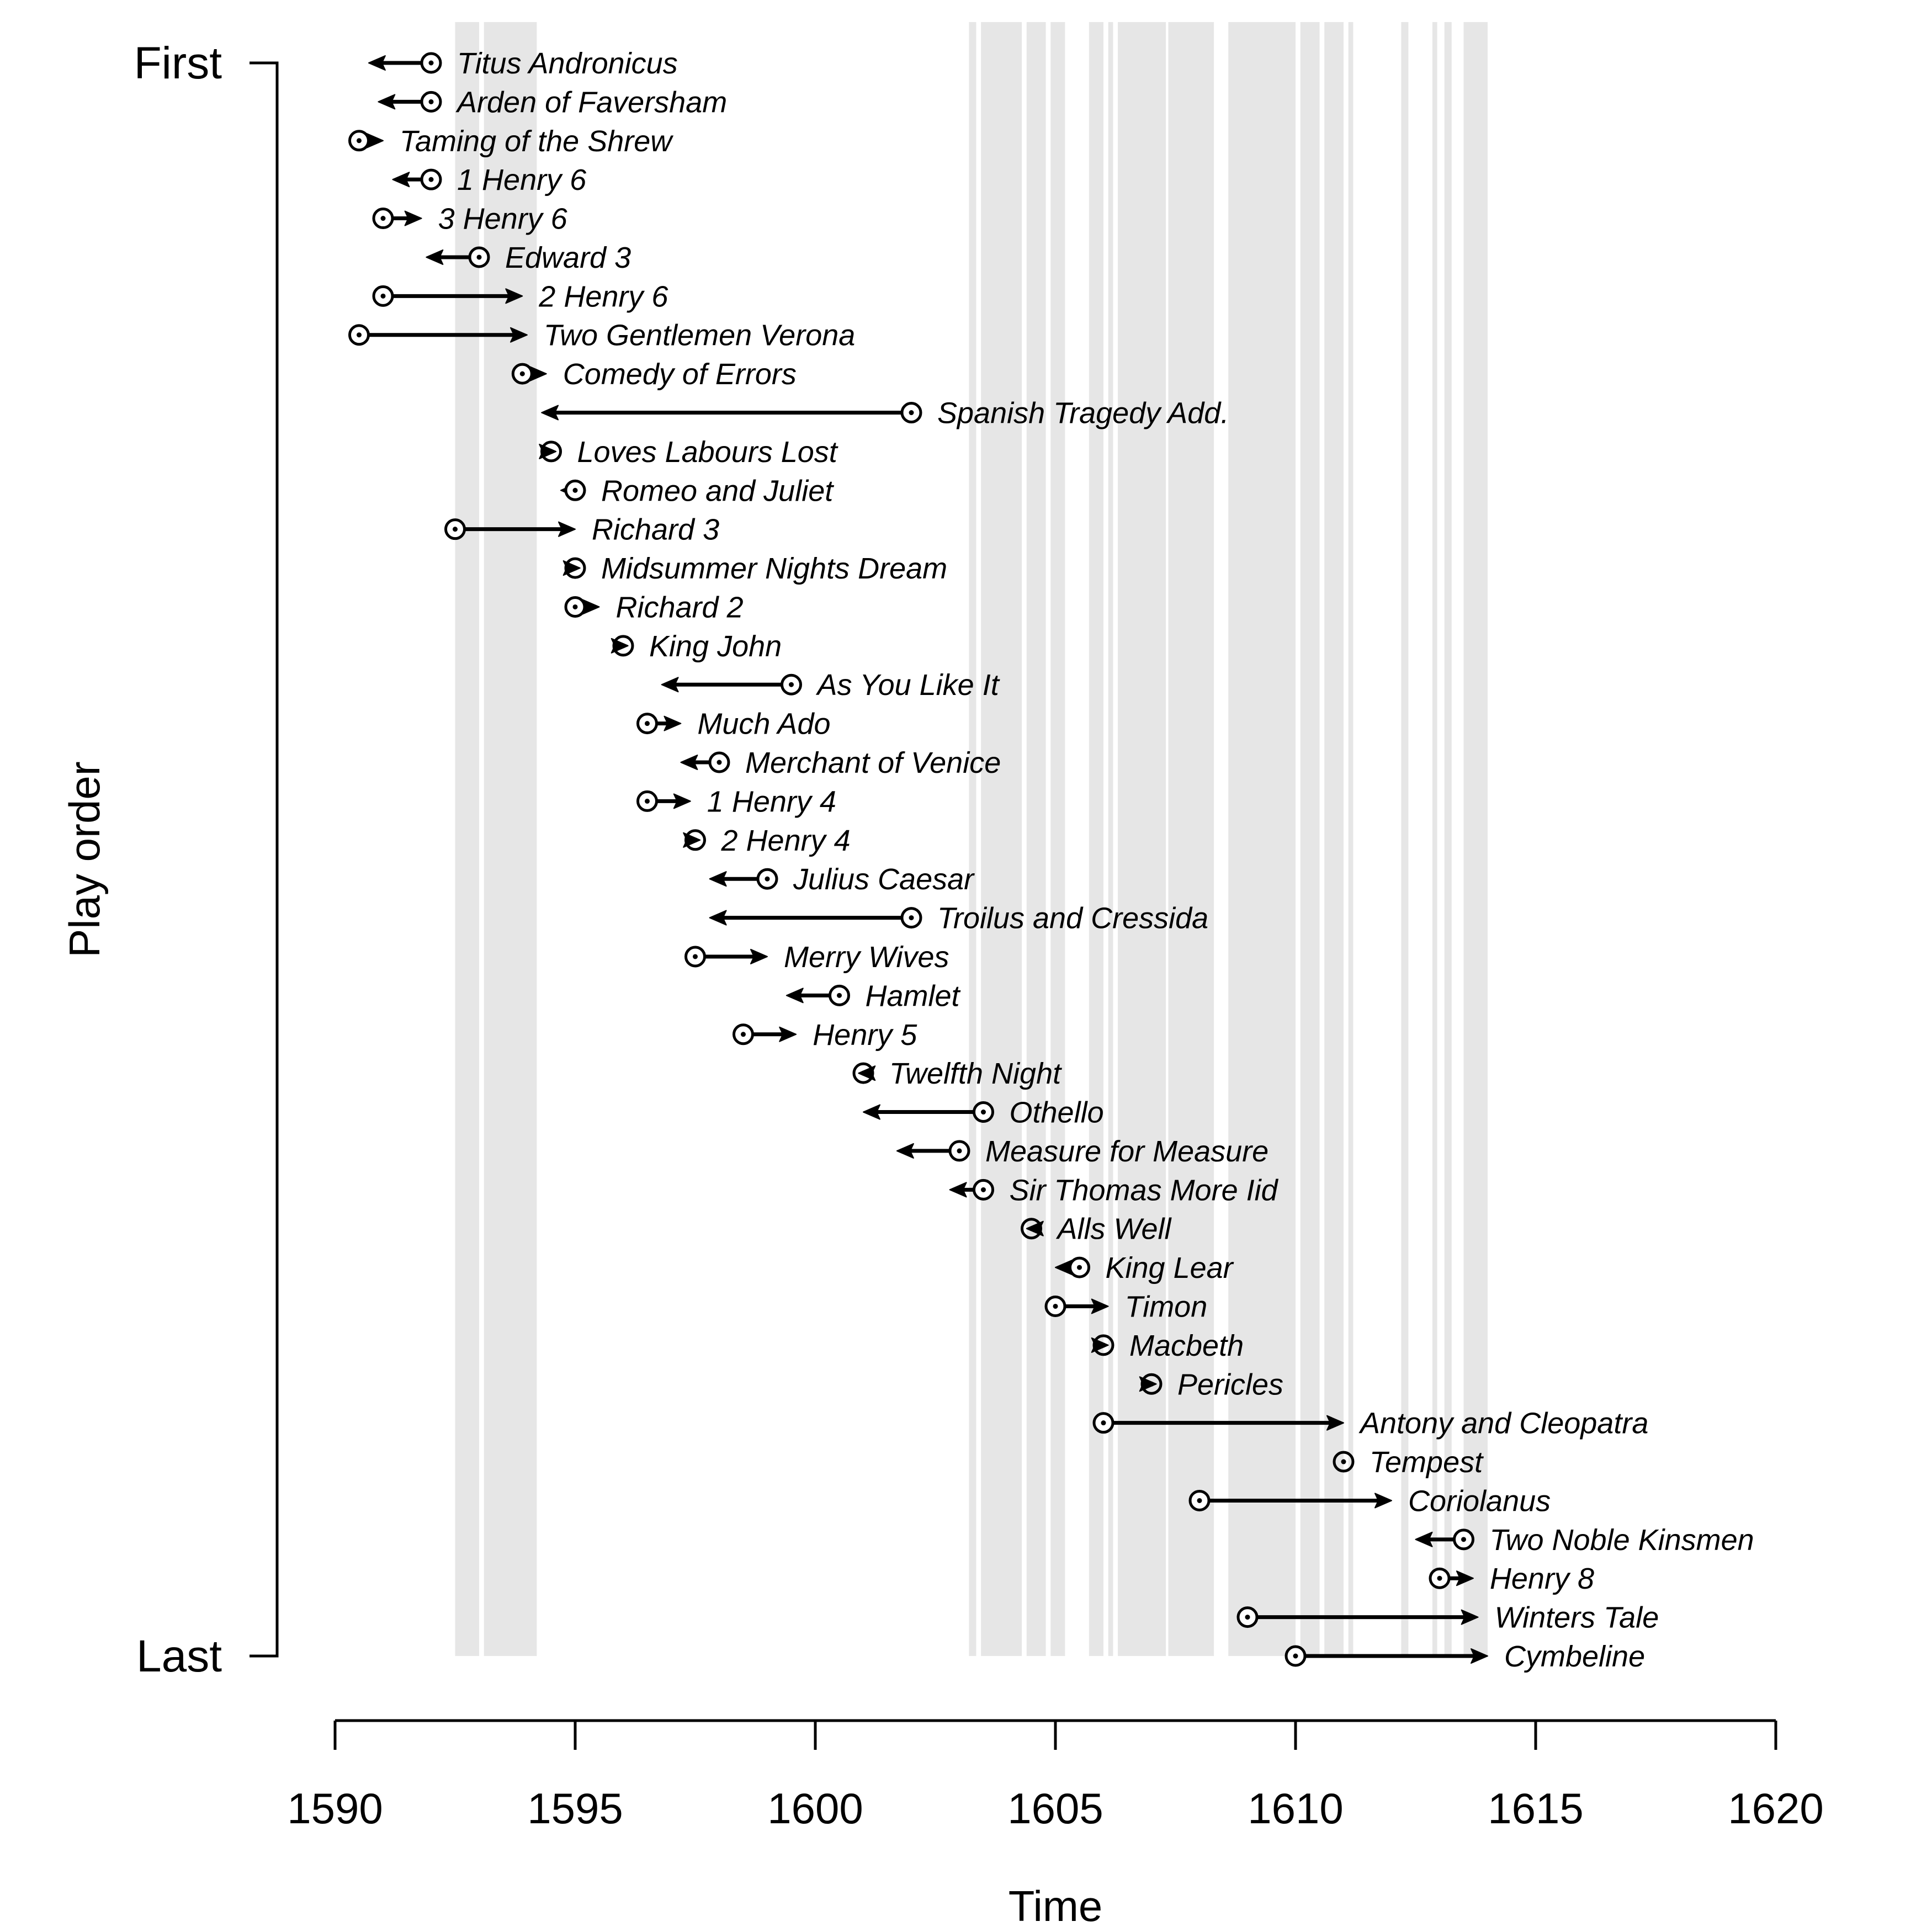 This screenshot has width=1932, height=1932. I want to click on x-axis: 1590 1595 1600 1605 1610 1615 1620 Time, so click(1055, 1825).